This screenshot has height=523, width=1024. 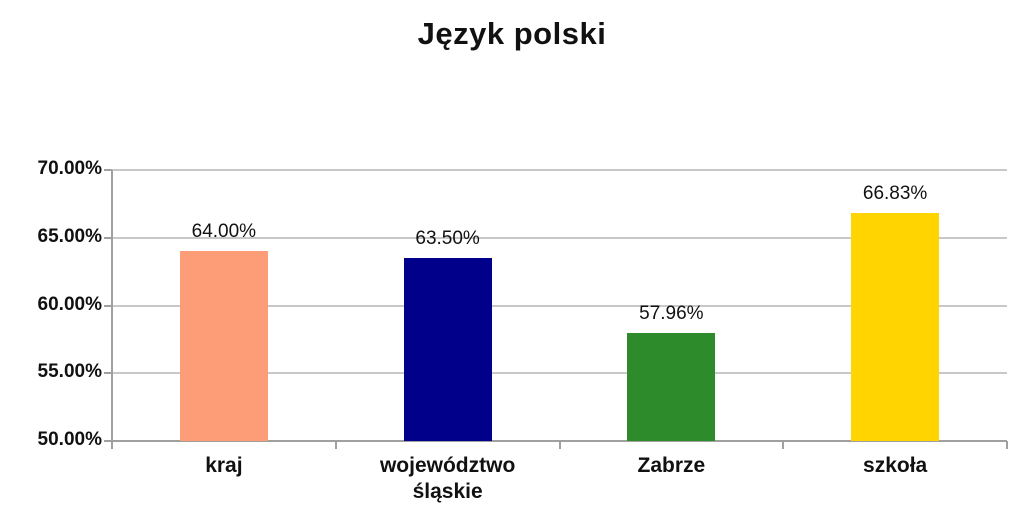 What do you see at coordinates (671, 387) in the screenshot?
I see `bar-zabrze` at bounding box center [671, 387].